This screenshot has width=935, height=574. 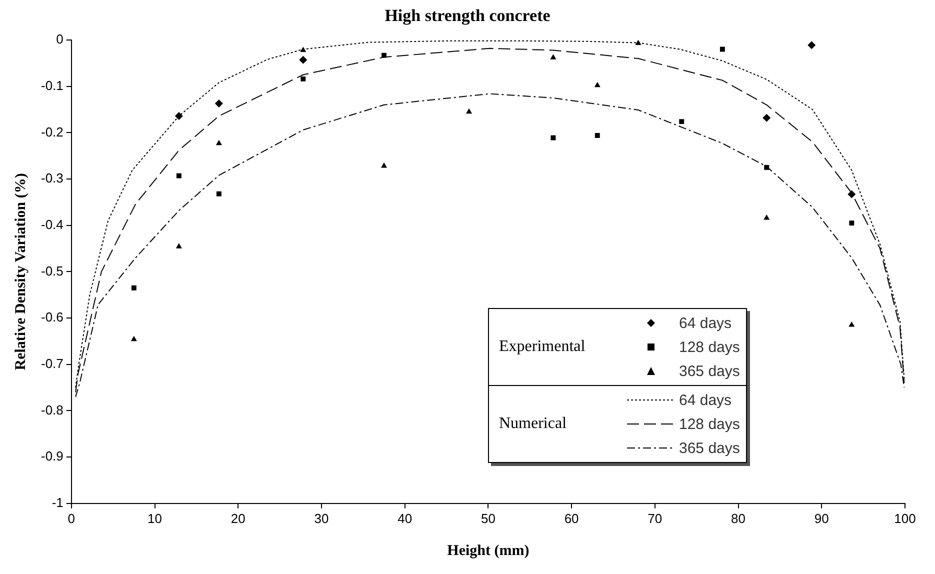 I want to click on y-tick-label: -0.1, so click(x=52, y=85).